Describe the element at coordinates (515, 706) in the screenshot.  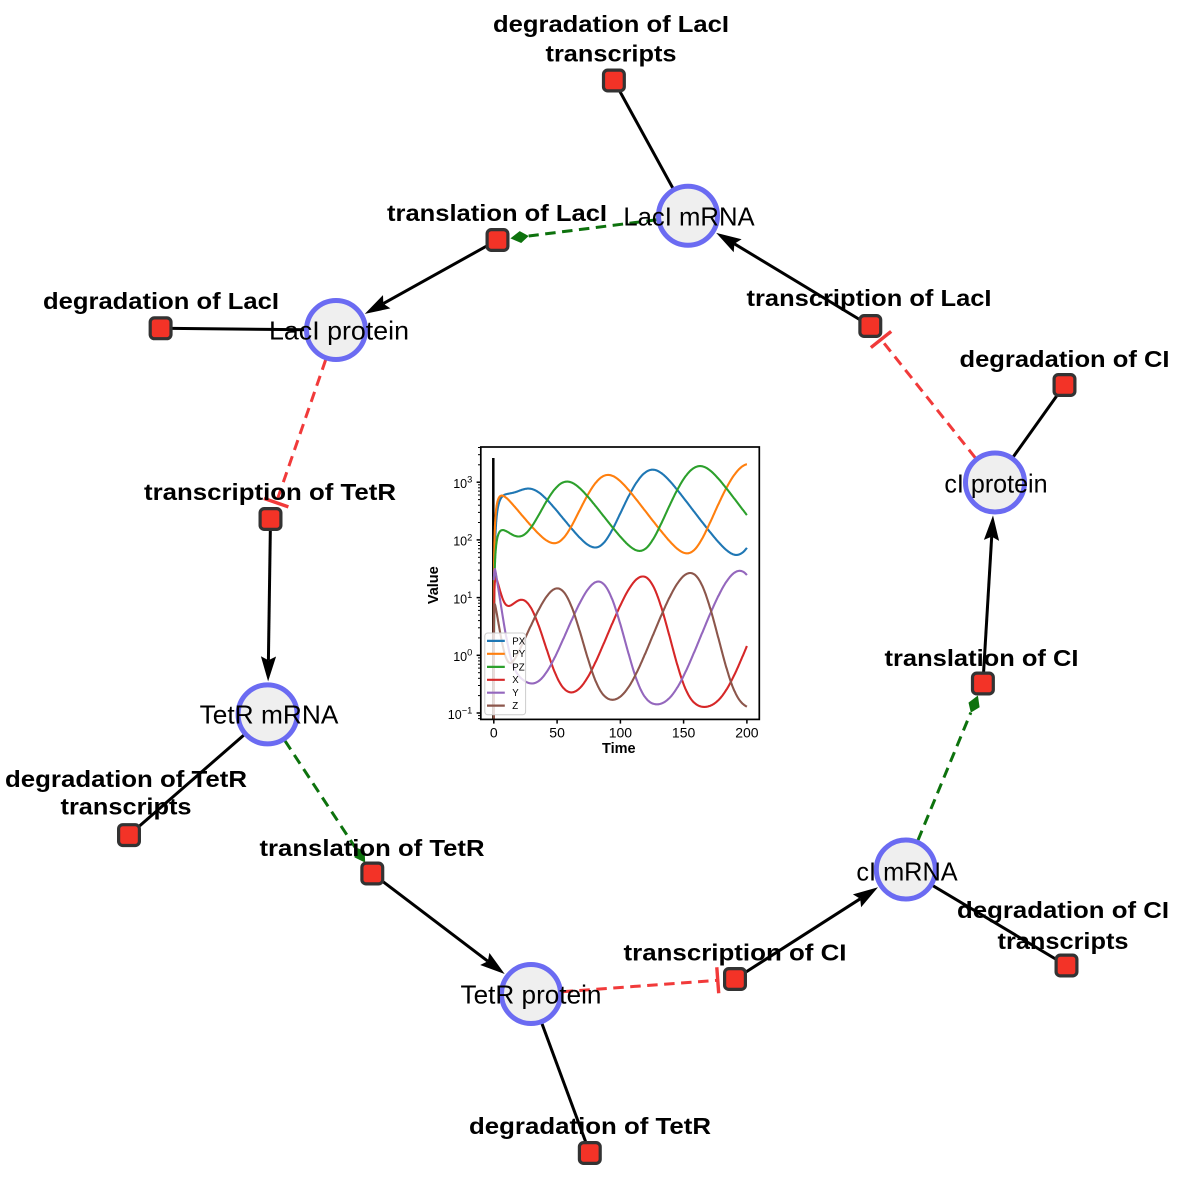
I see `svg-text: Z` at that location.